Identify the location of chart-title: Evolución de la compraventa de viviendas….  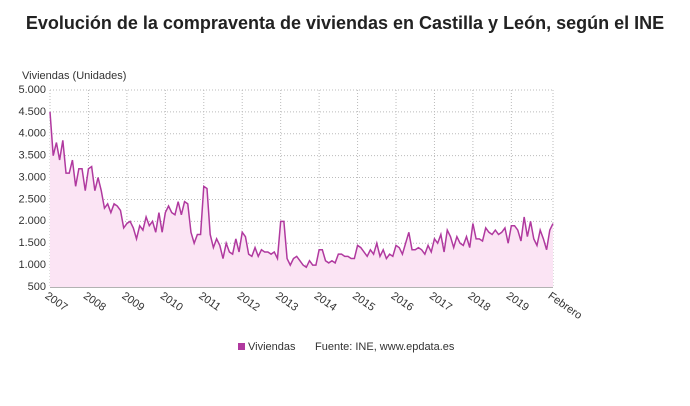
(345, 23).